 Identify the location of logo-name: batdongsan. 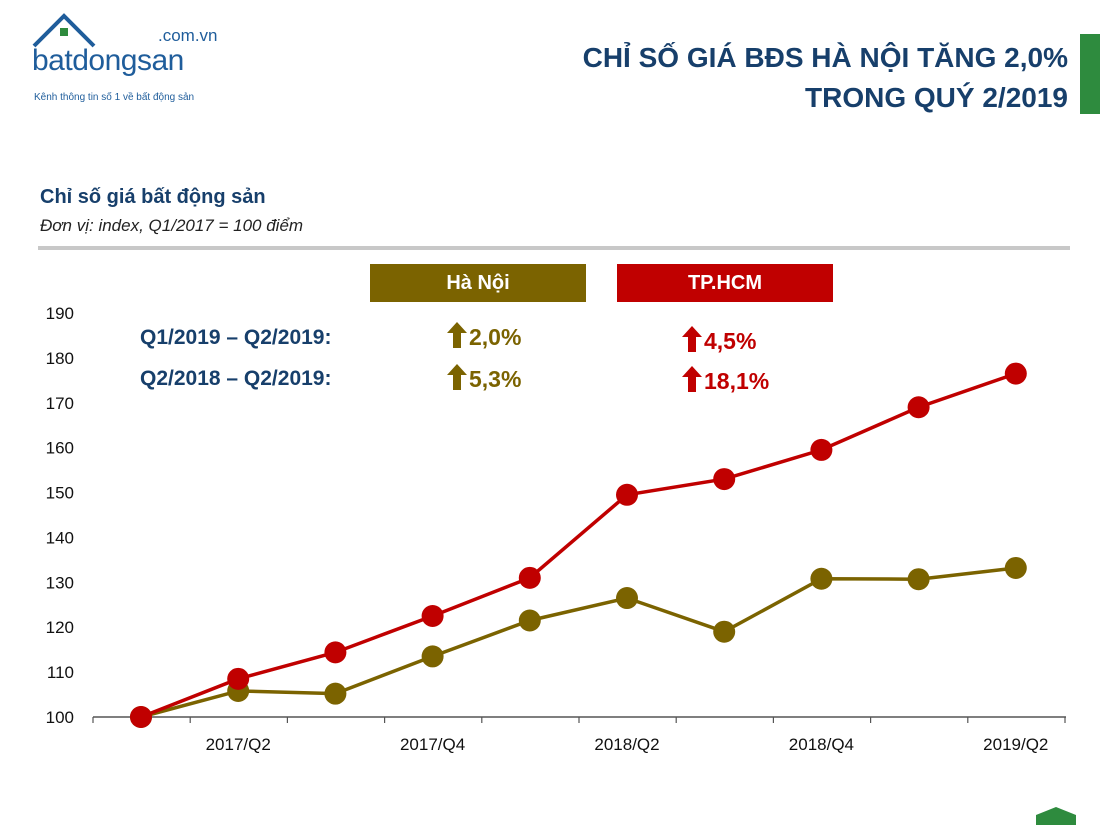
(108, 60).